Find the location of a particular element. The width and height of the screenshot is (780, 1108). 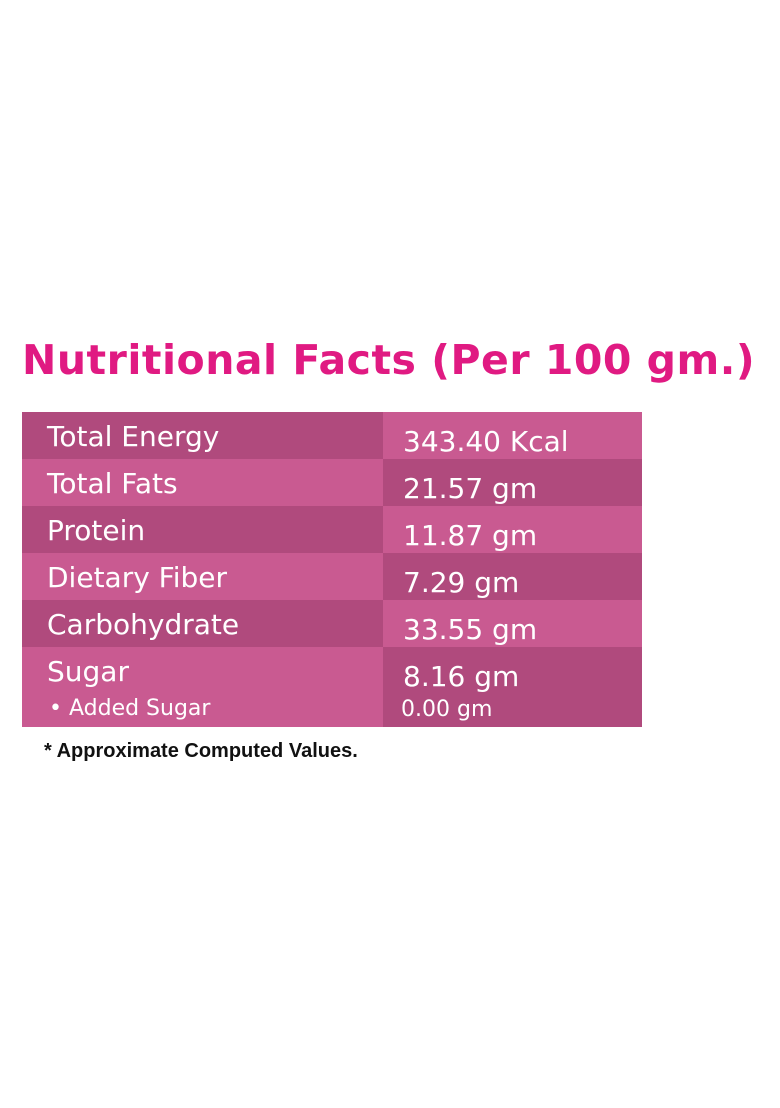

sub-label: • Added Sugar is located at coordinates (130, 708).